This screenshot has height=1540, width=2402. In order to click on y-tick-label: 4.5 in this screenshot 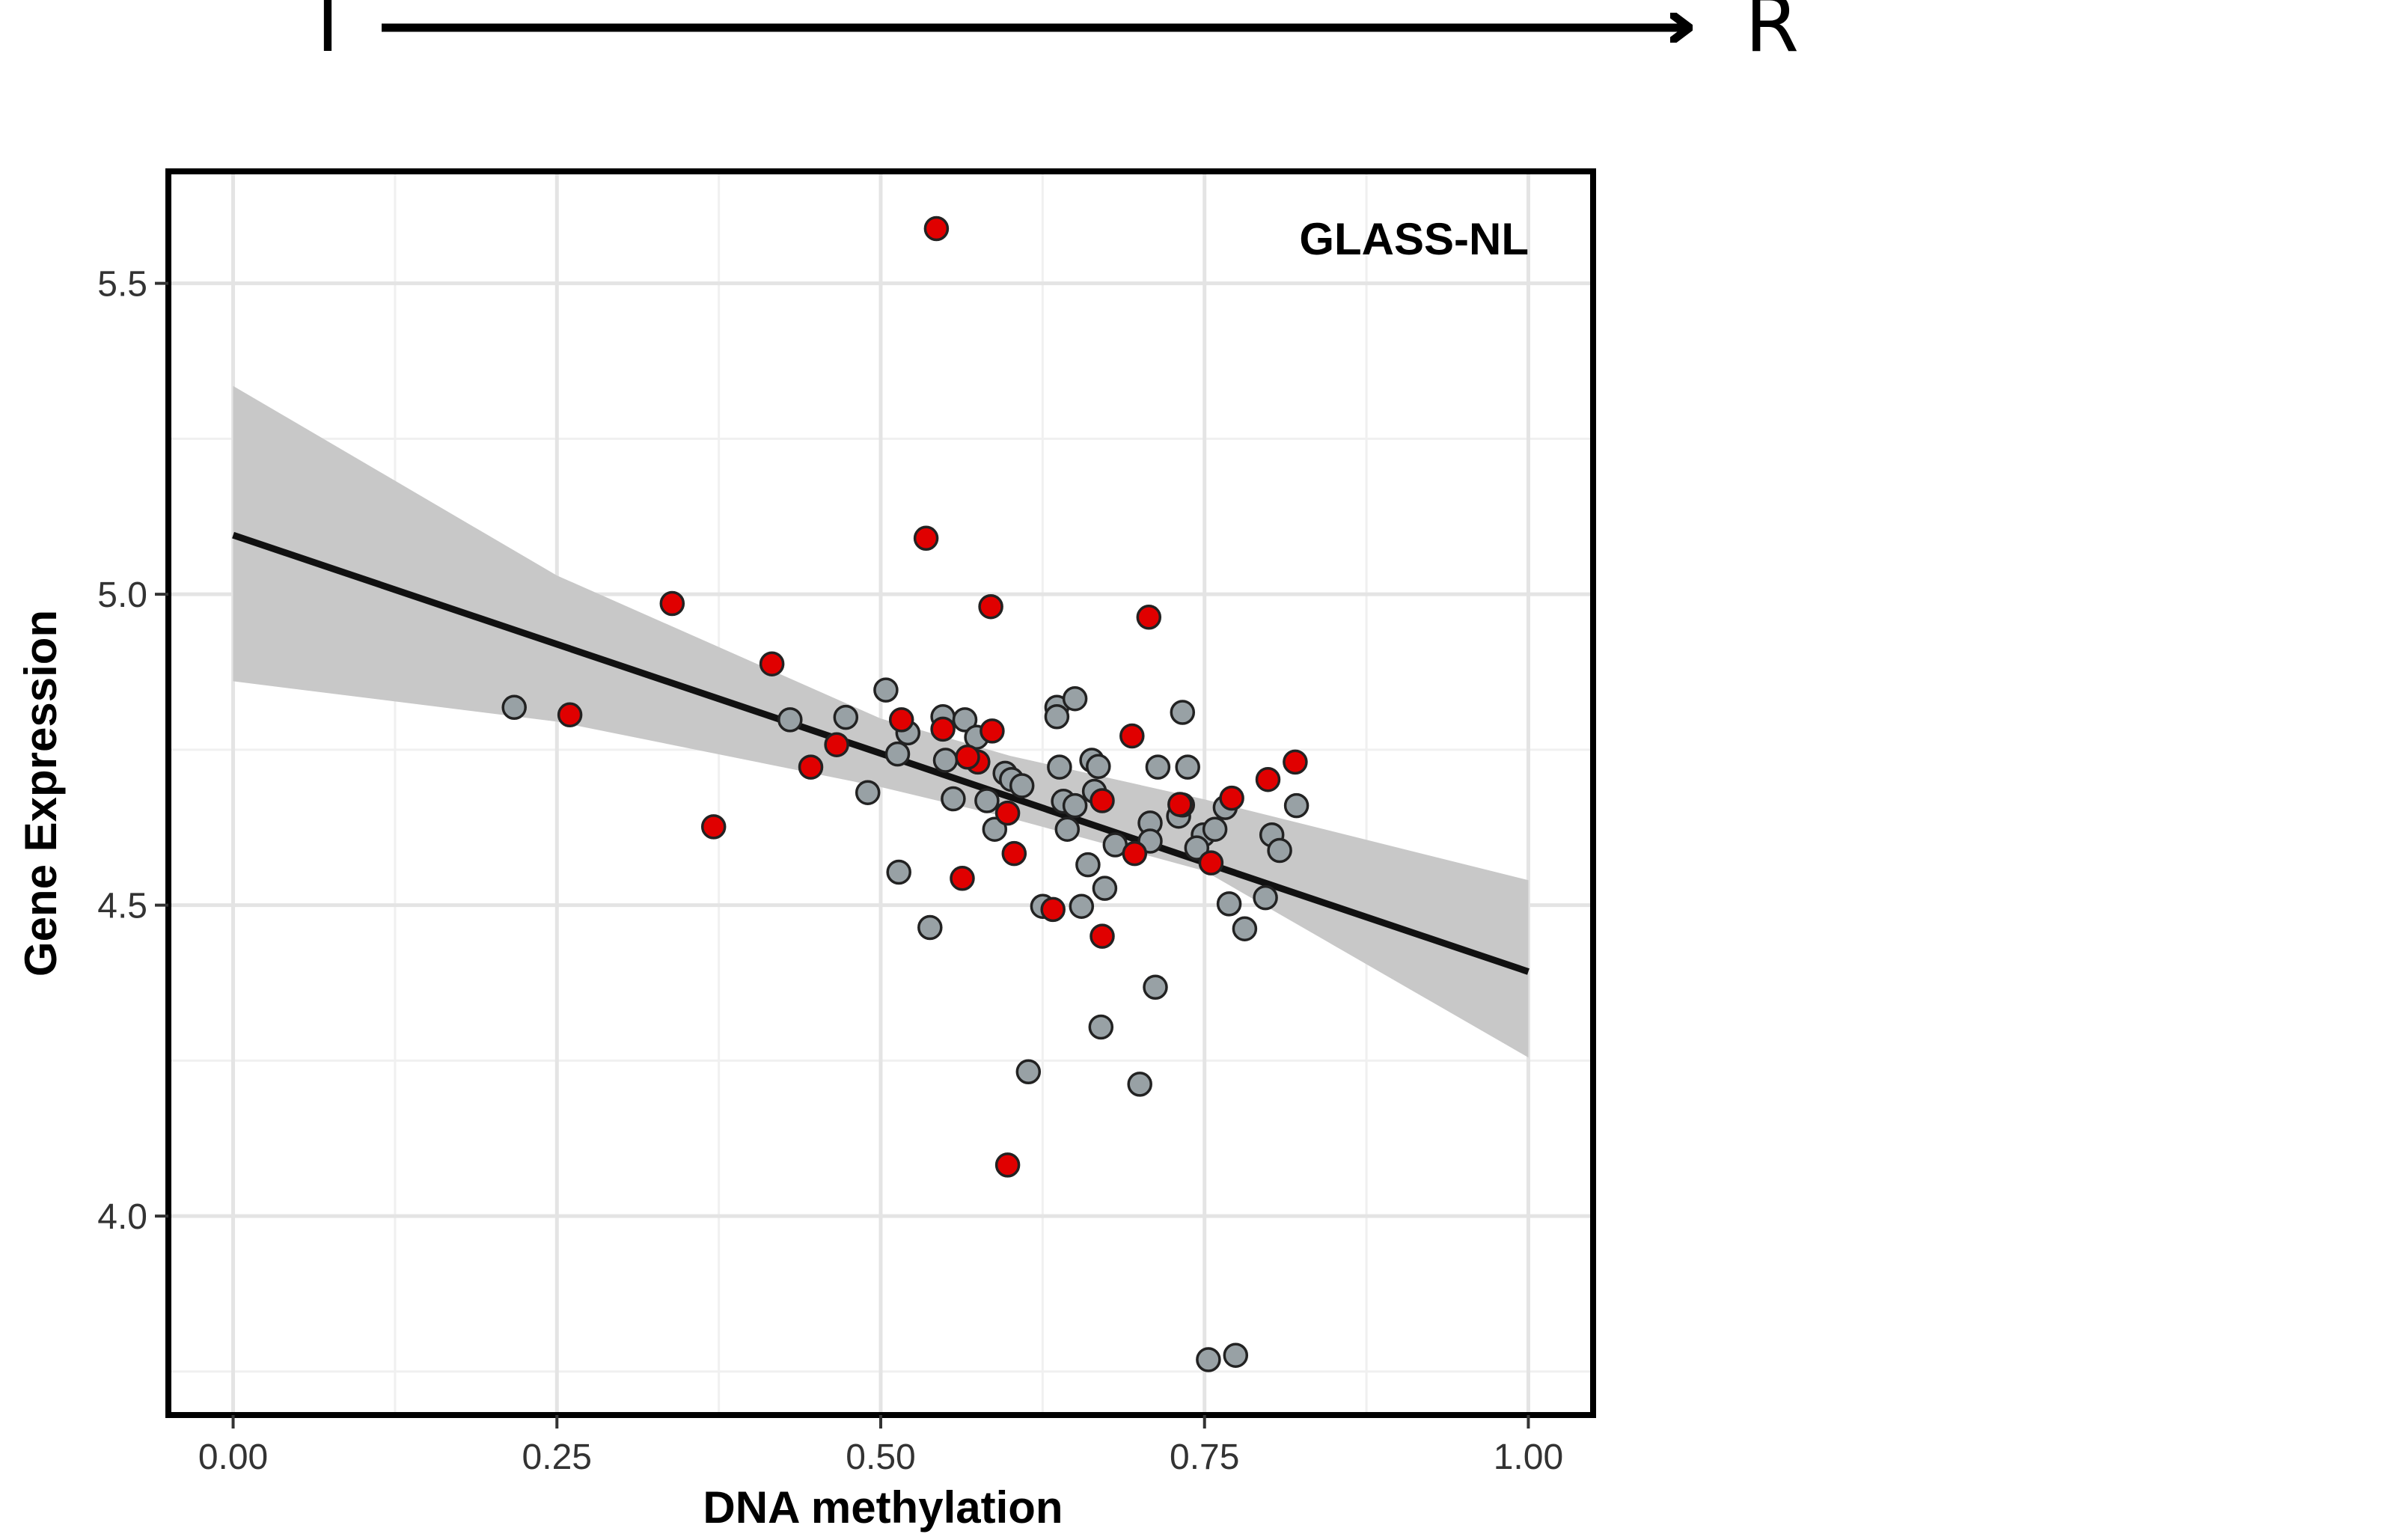, I will do `click(122, 907)`.